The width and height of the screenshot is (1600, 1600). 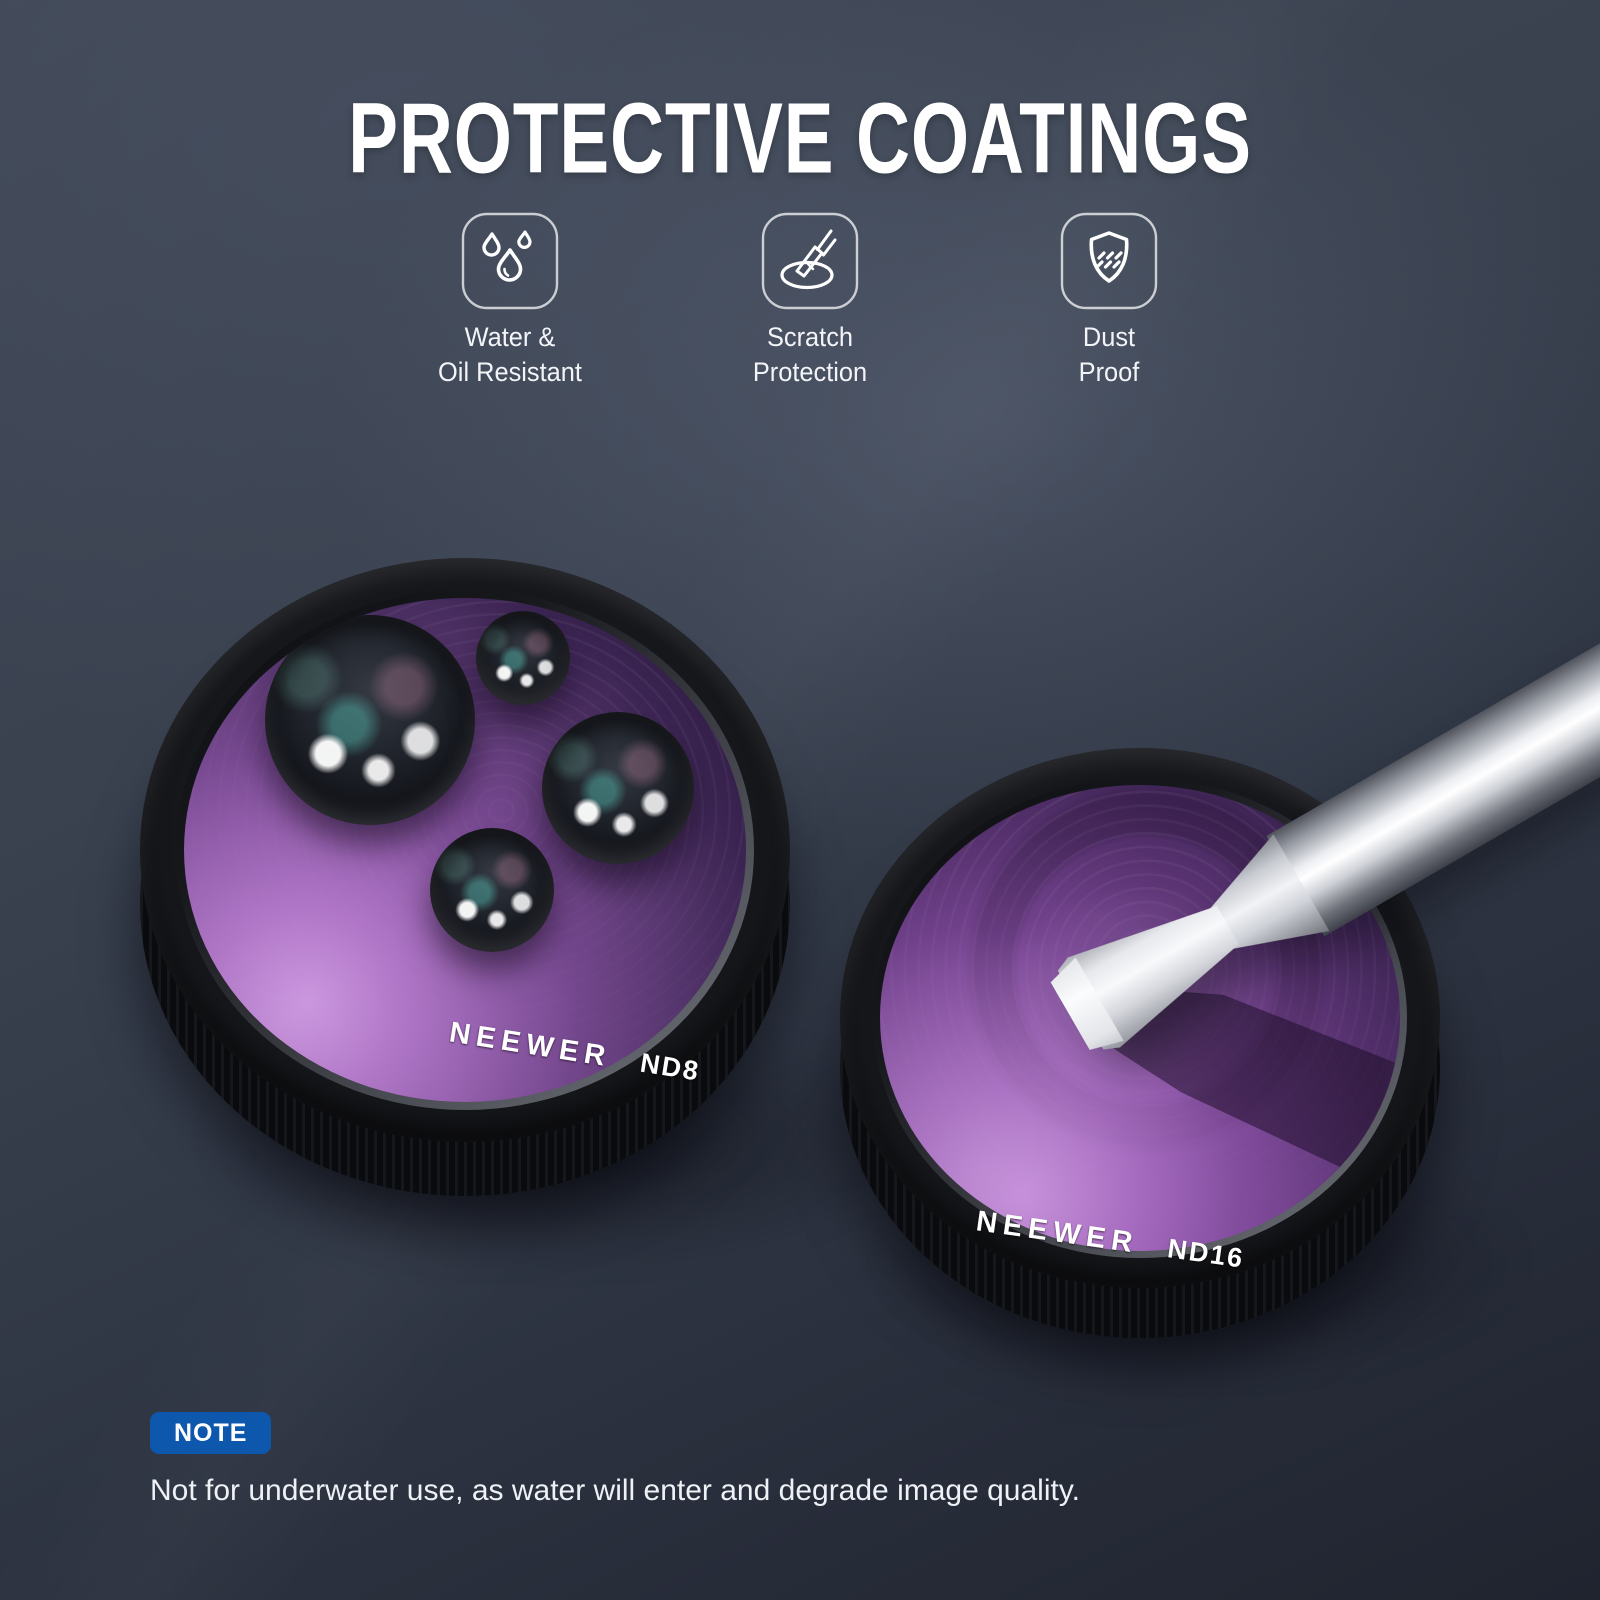 What do you see at coordinates (510, 261) in the screenshot?
I see `water-drops-icon` at bounding box center [510, 261].